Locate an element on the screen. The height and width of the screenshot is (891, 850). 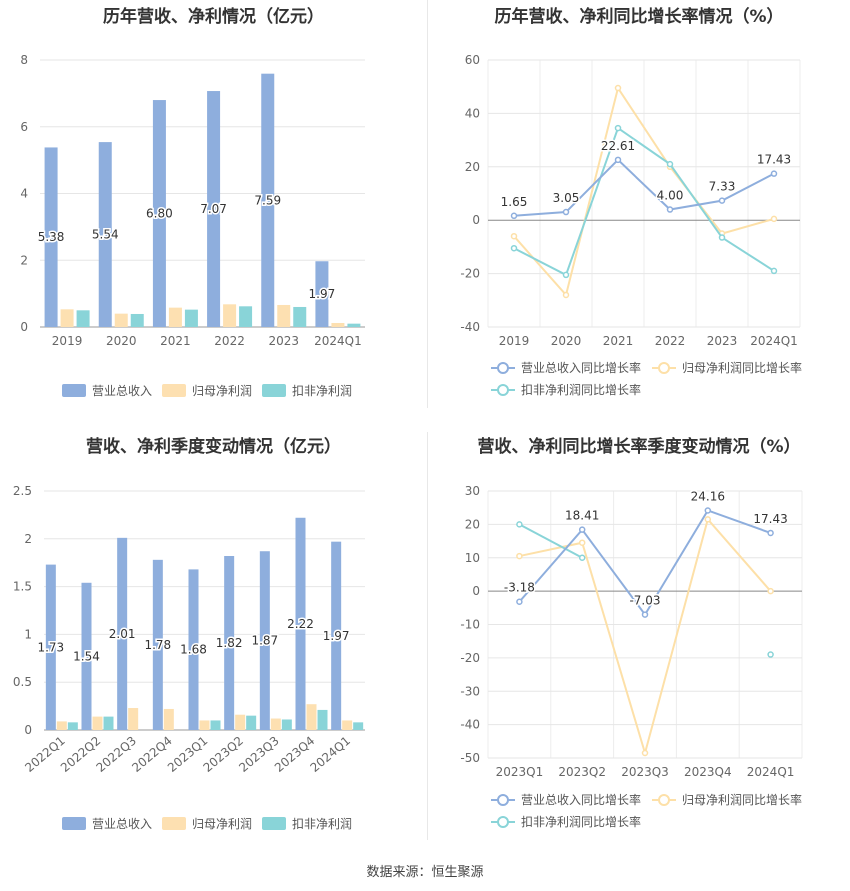
x-tick-label: 2023 is located at coordinates (722, 341).